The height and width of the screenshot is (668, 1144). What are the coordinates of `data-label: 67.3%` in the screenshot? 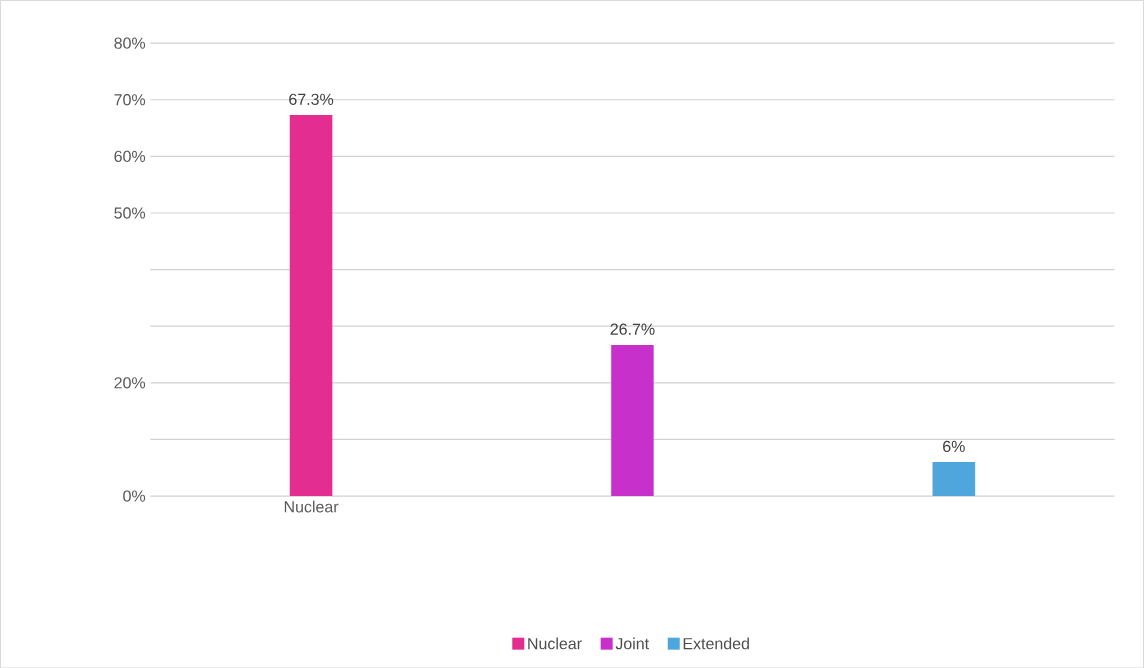 It's located at (311, 99).